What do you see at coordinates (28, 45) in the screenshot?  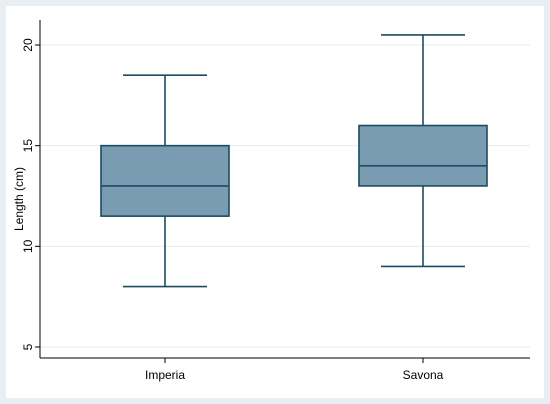 I see `y-tick-label: 20` at bounding box center [28, 45].